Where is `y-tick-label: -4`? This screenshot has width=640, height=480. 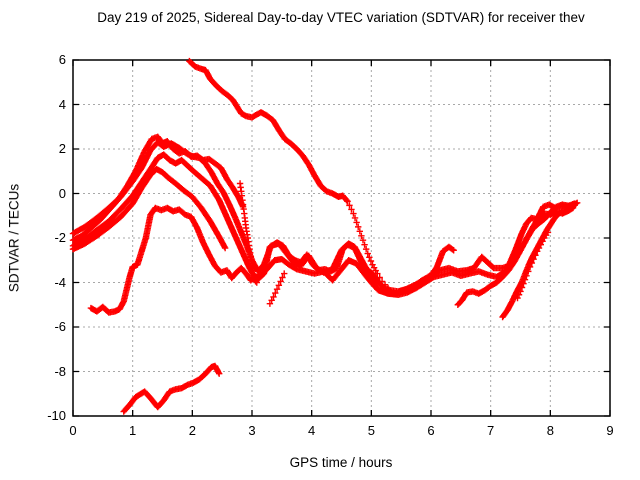
y-tick-label: -4 is located at coordinates (60, 282).